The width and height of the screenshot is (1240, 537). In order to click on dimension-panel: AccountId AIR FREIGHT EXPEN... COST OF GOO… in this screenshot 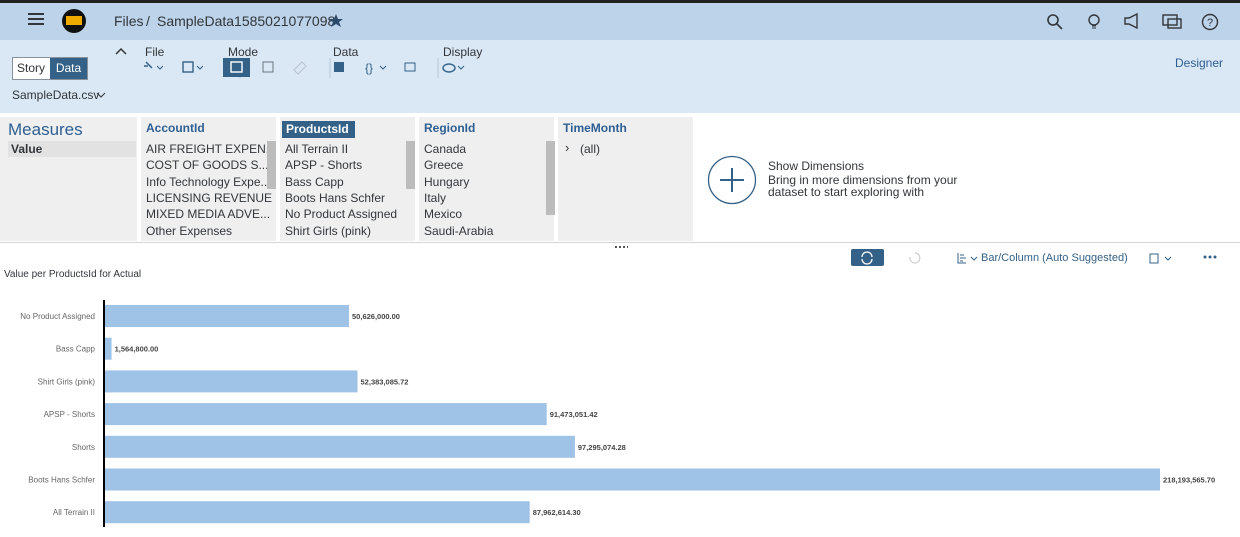, I will do `click(208, 179)`.